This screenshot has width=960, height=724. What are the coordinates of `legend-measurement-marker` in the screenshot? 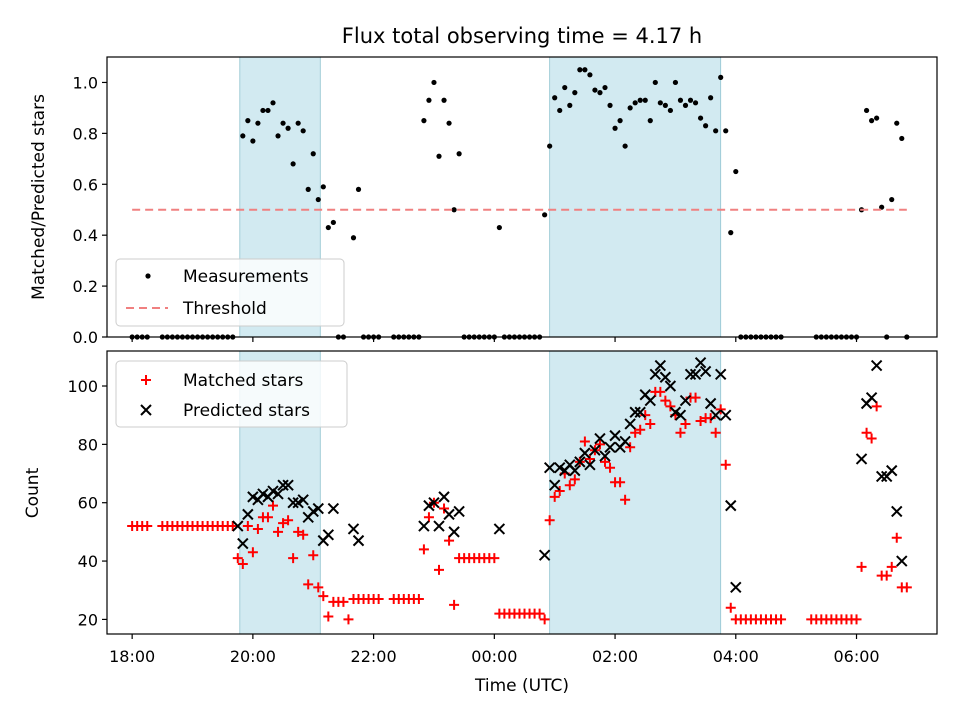 It's located at (148, 276).